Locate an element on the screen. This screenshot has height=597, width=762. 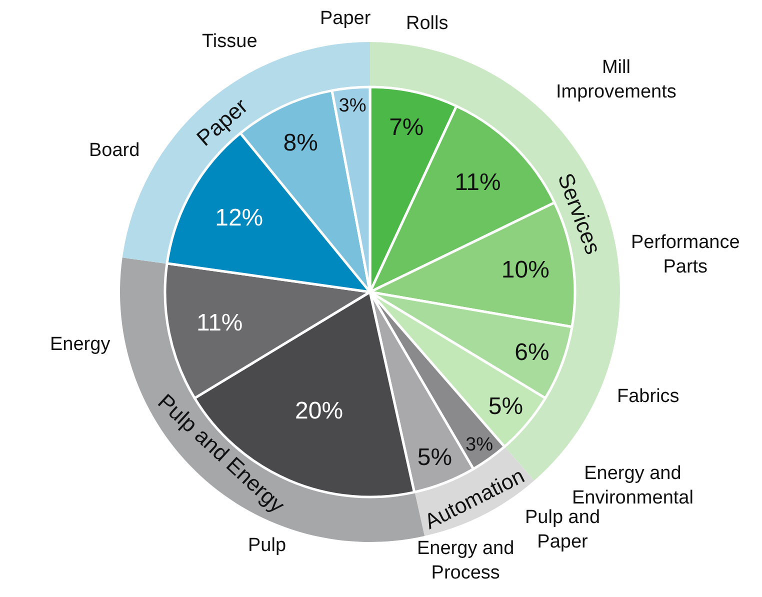
slice-label: Fabrics is located at coordinates (648, 396).